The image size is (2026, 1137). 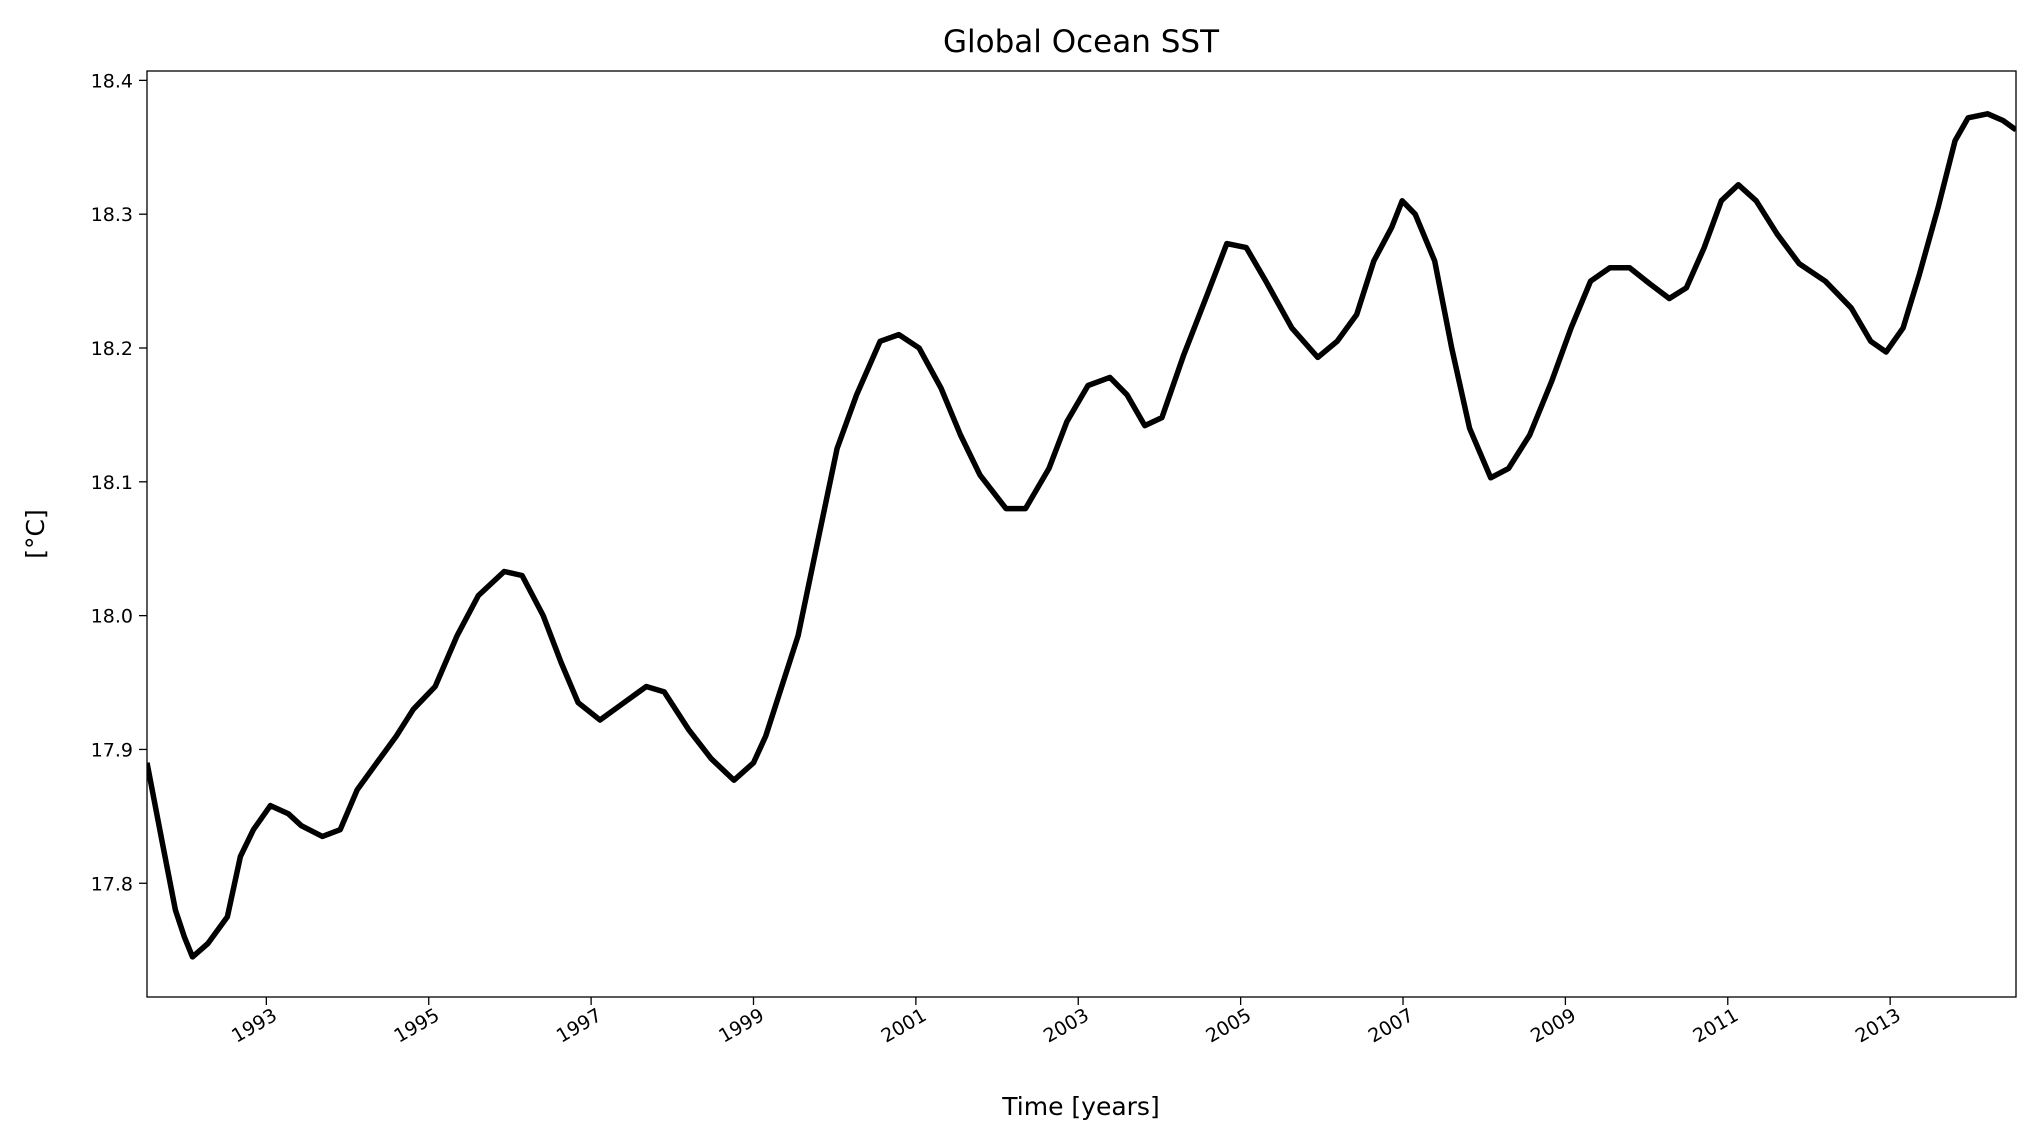 What do you see at coordinates (1391, 1025) in the screenshot?
I see `x-tick-label: 2007` at bounding box center [1391, 1025].